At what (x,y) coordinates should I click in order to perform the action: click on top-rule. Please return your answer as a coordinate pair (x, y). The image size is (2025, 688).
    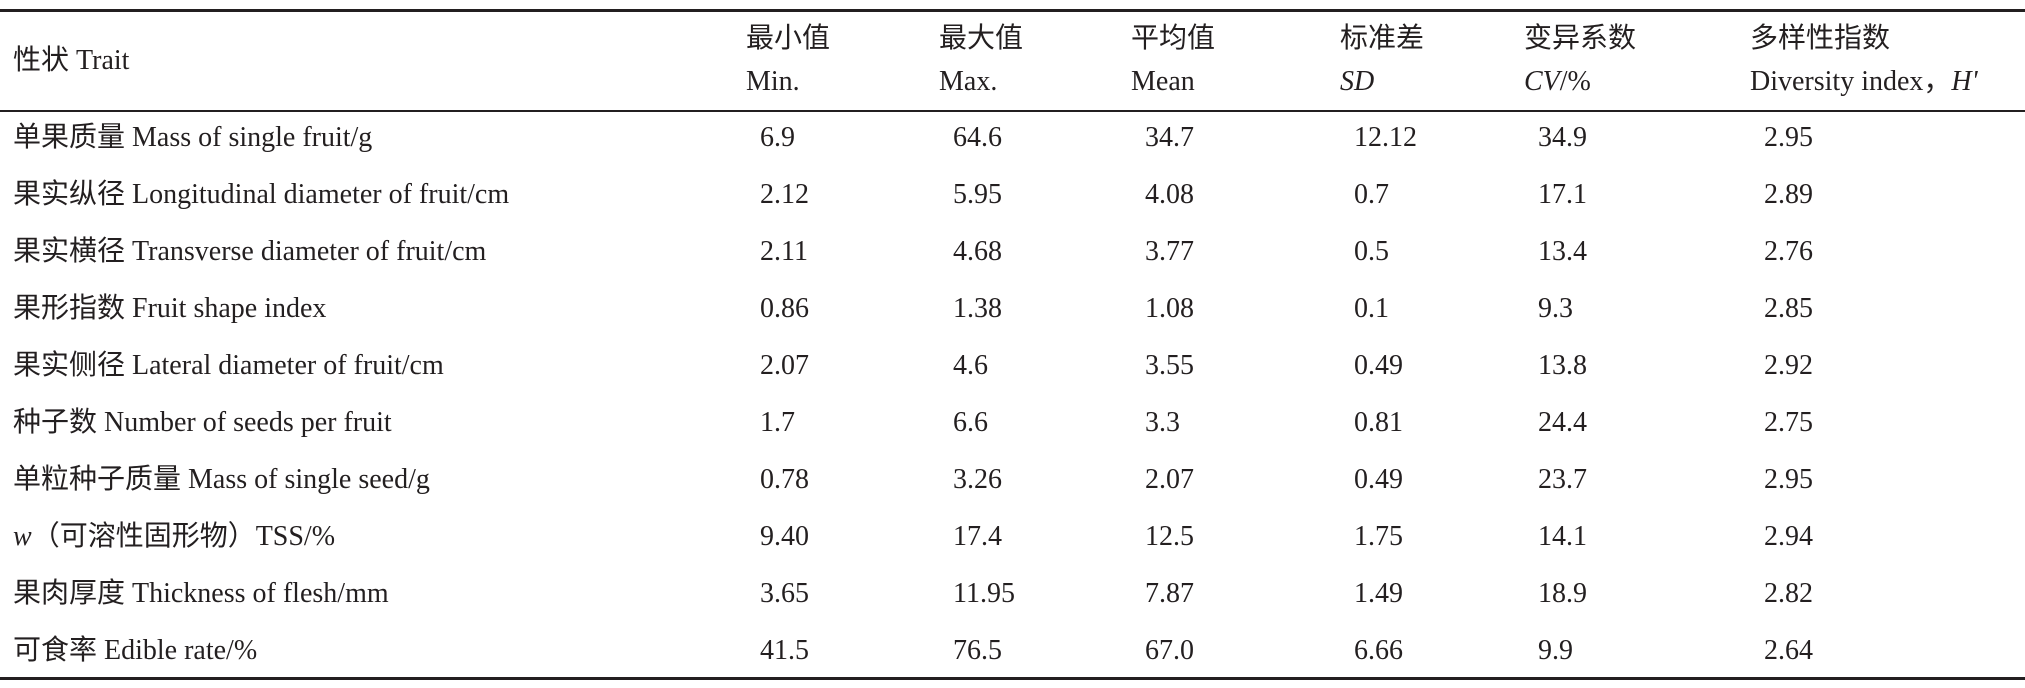
    Looking at the image, I should click on (1012, 10).